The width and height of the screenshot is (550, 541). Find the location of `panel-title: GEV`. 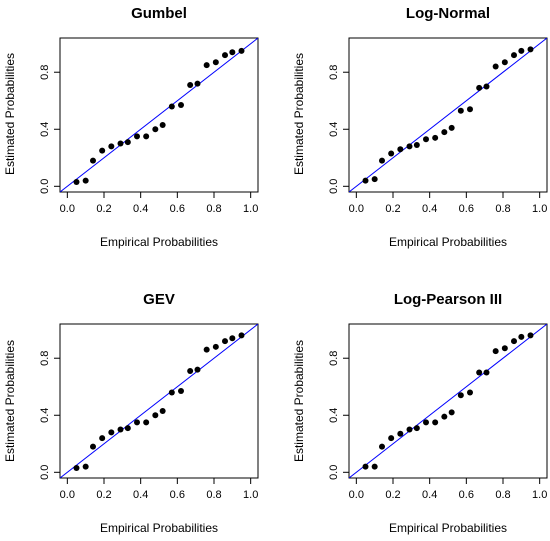

panel-title: GEV is located at coordinates (159, 299).